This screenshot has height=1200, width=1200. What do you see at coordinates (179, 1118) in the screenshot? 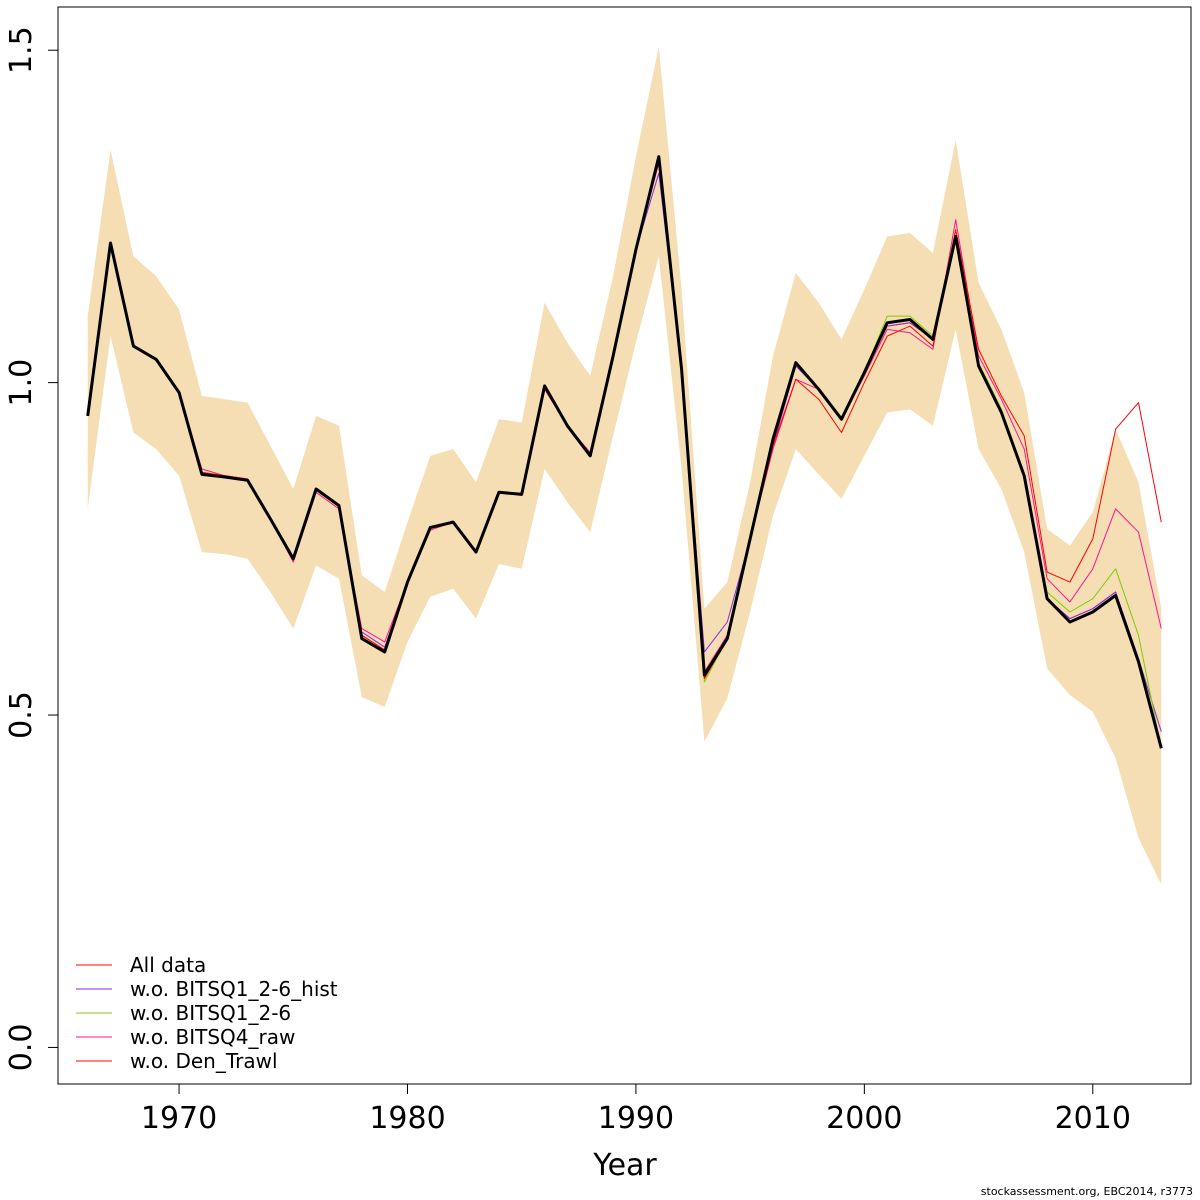
I see `x-tick-label: 1970` at bounding box center [179, 1118].